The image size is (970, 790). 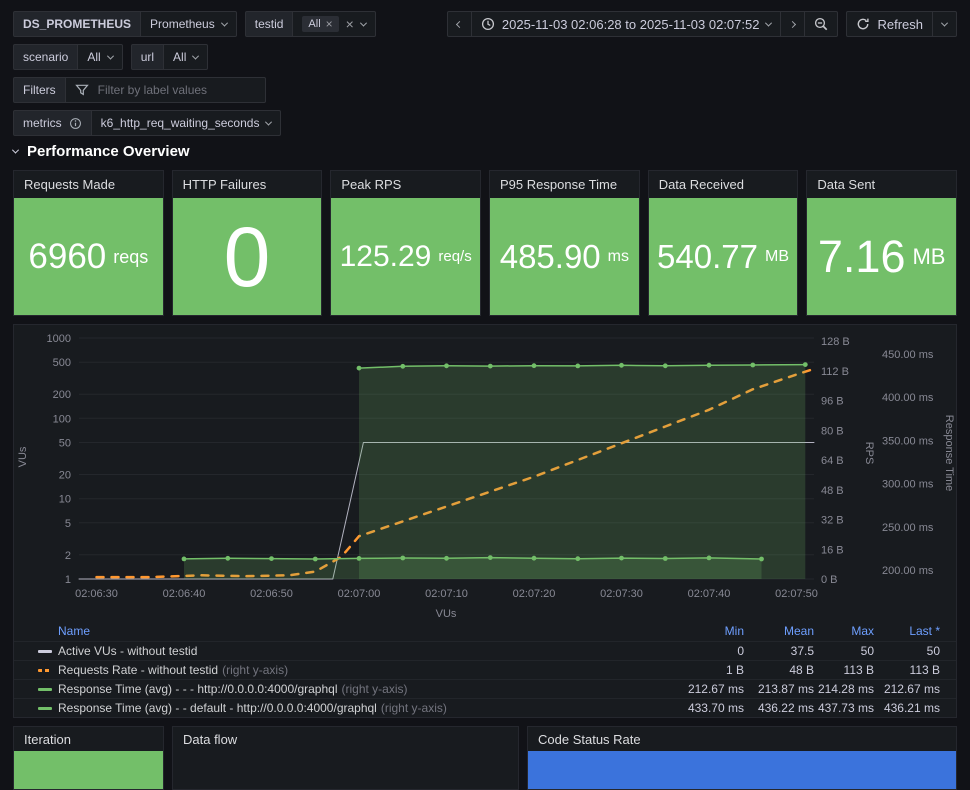 What do you see at coordinates (128, 651) in the screenshot?
I see `legend-series-name: Active VUs - without testid` at bounding box center [128, 651].